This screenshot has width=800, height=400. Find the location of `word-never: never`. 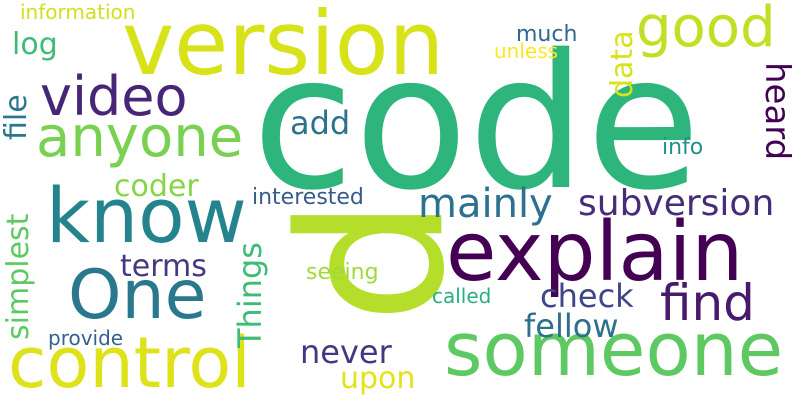

word-never: never is located at coordinates (346, 352).